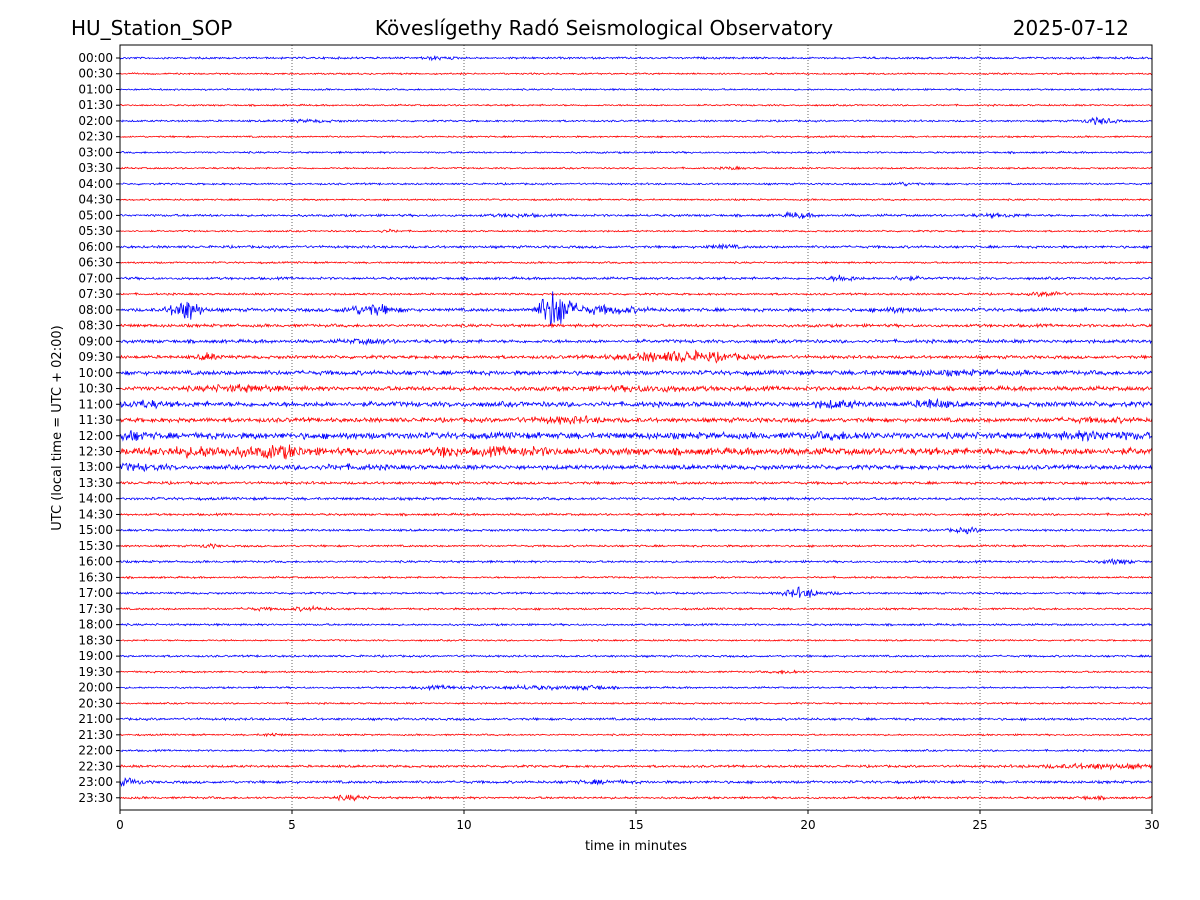 The height and width of the screenshot is (900, 1200). Describe the element at coordinates (1151, 825) in the screenshot. I see `x-tick-label: 30` at that location.